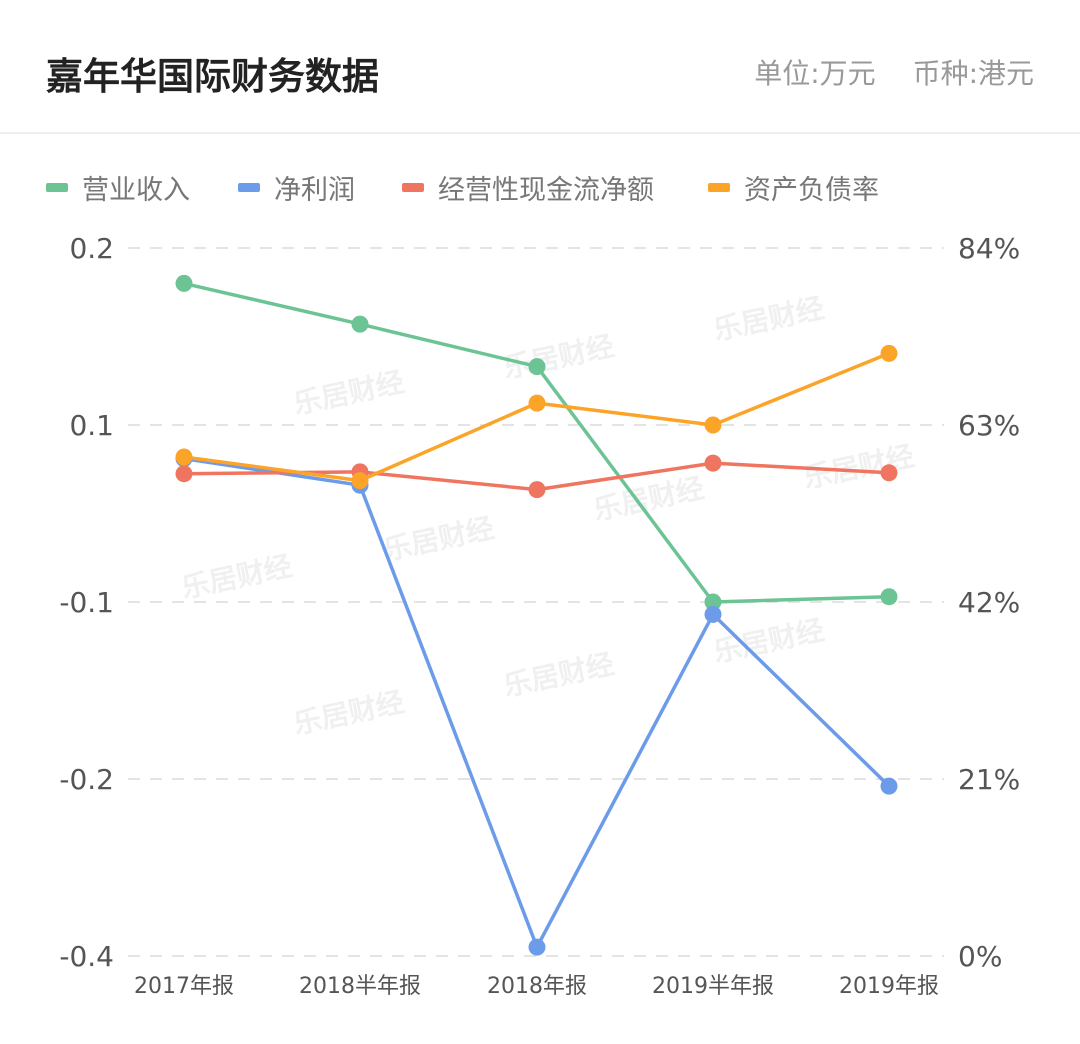  What do you see at coordinates (989, 779) in the screenshot?
I see `y-right-tick-label: 21%` at bounding box center [989, 779].